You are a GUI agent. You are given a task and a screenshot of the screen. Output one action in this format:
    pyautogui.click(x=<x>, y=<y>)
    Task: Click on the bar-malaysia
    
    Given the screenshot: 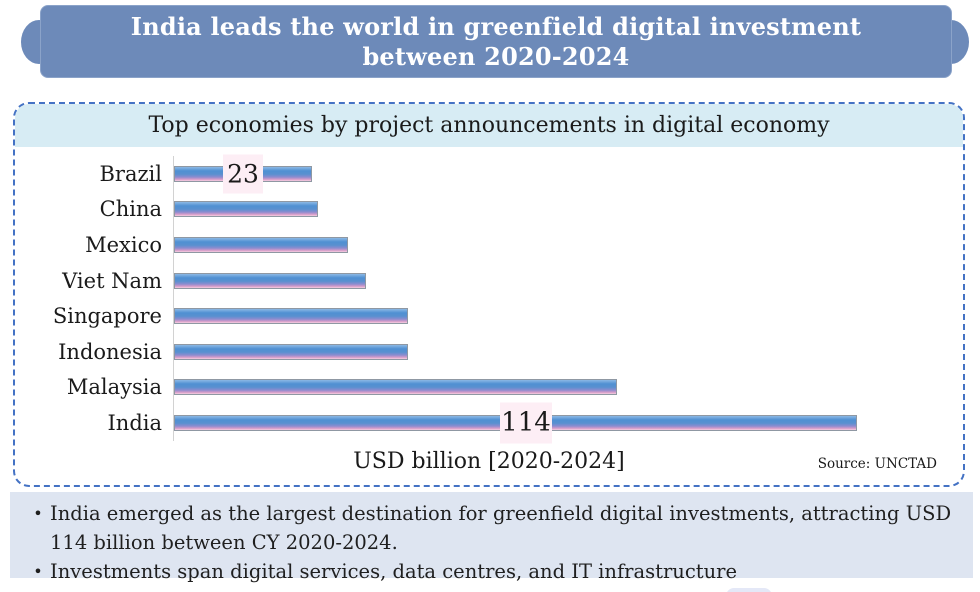 What is the action you would take?
    pyautogui.click(x=396, y=387)
    